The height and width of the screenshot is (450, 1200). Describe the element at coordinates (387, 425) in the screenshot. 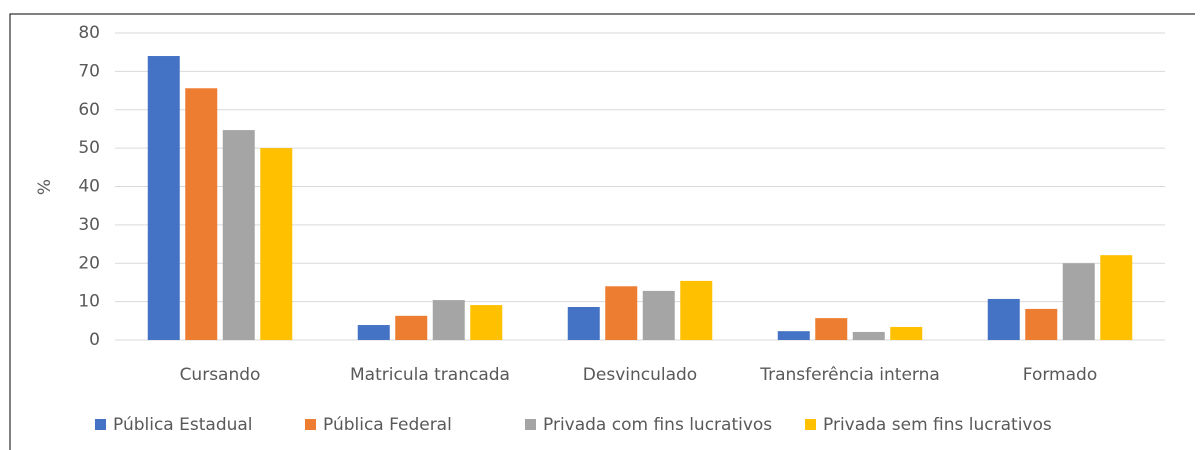

I see `legend-label: Pública Federal` at that location.